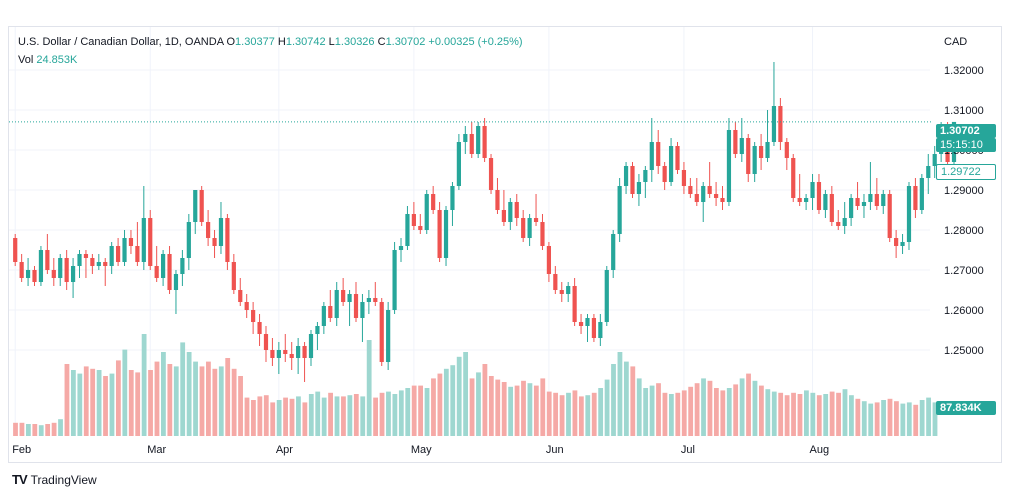 The image size is (1012, 498). Describe the element at coordinates (54, 479) in the screenshot. I see `tradingview-branding: TV TradingView` at that location.